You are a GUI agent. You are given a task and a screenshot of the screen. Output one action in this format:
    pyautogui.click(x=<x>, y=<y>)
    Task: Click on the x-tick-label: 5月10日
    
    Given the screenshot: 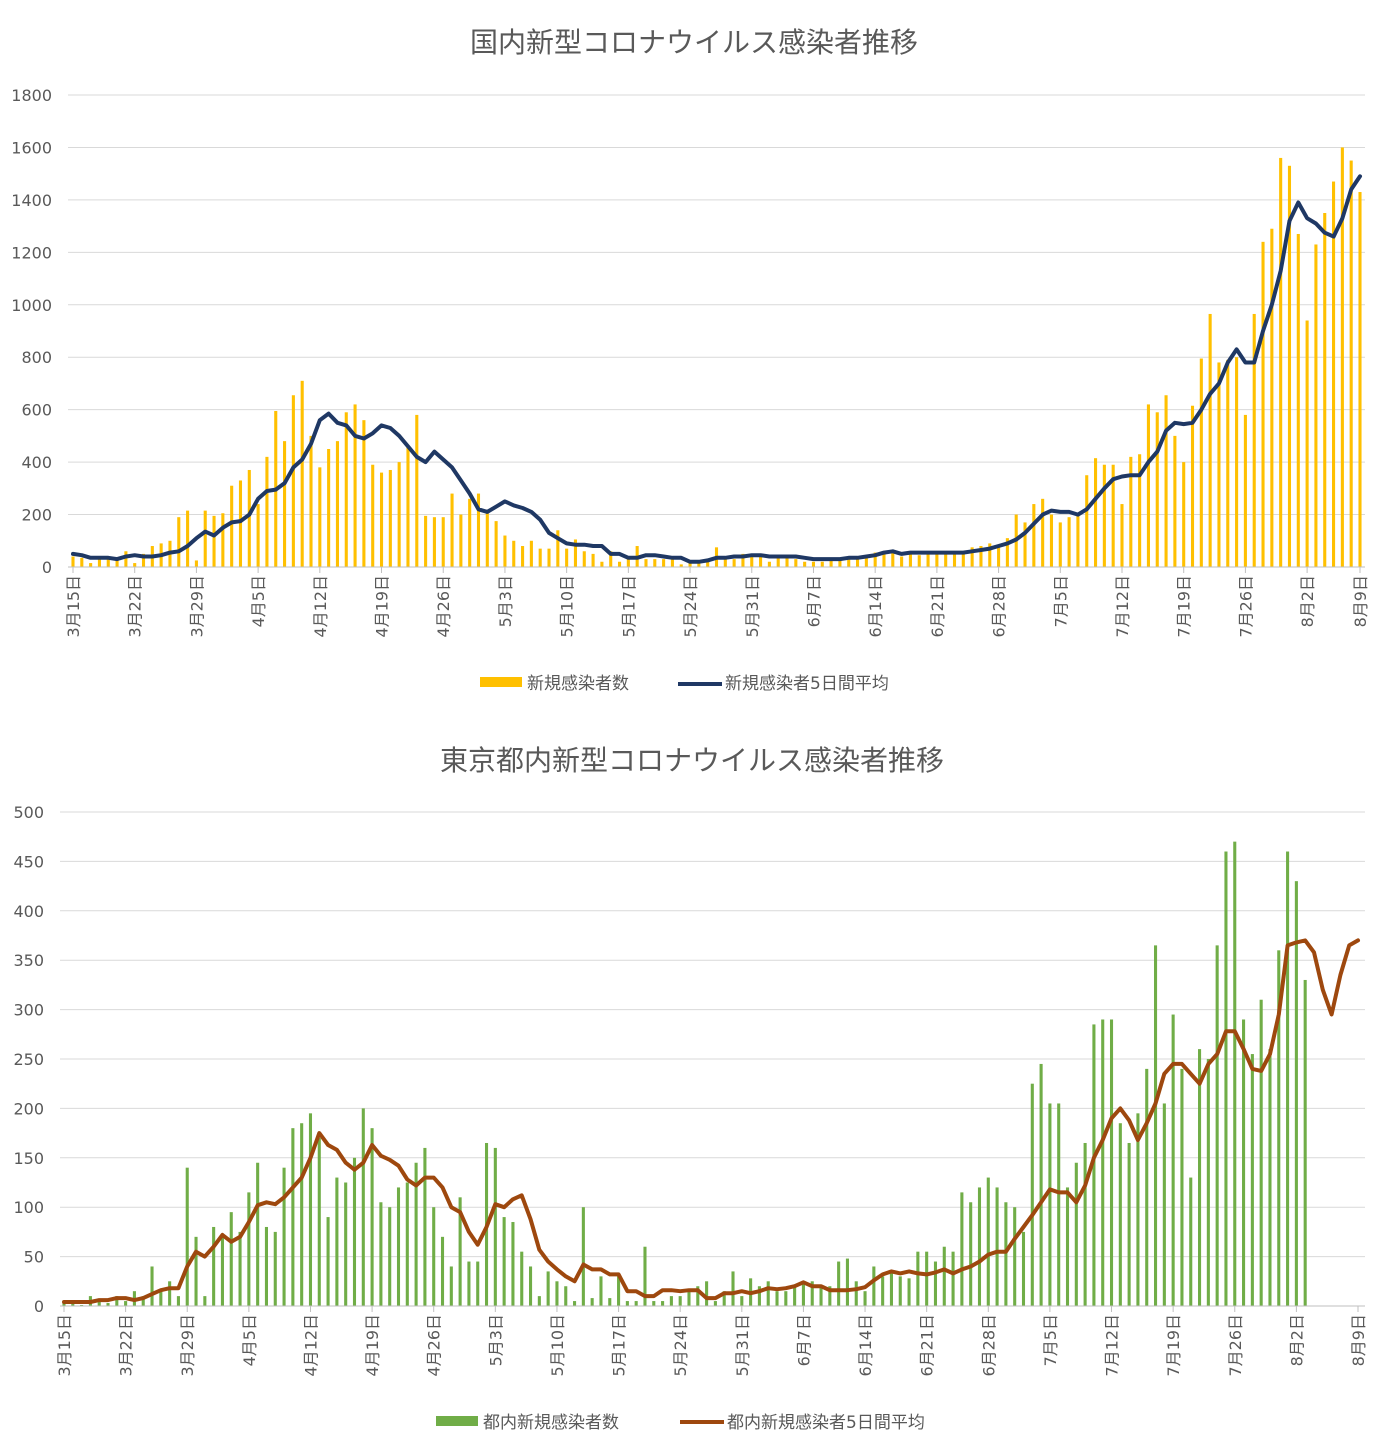 What is the action you would take?
    pyautogui.click(x=567, y=606)
    